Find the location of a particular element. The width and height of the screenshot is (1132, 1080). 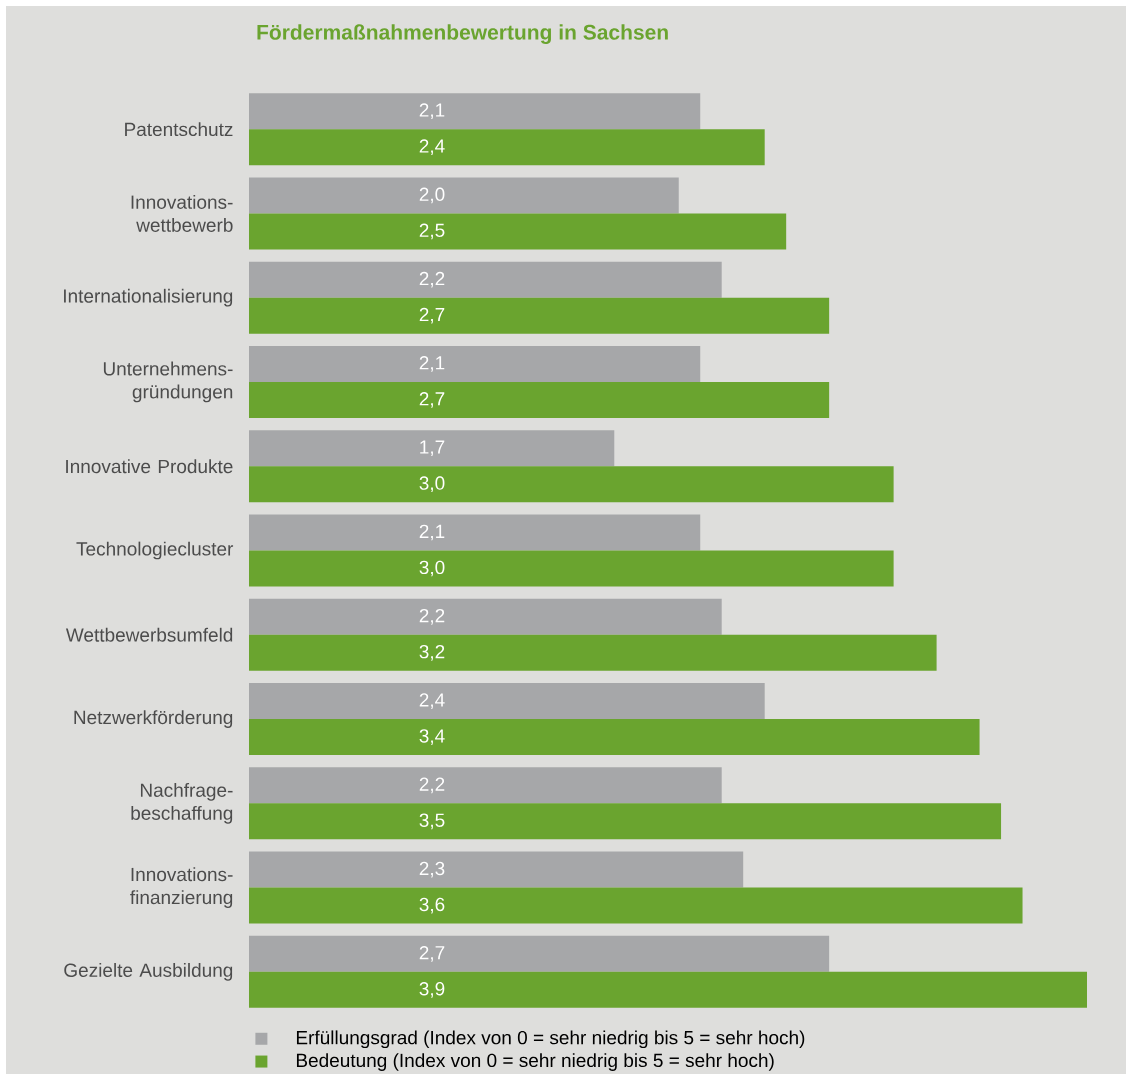

y-tick-label: Internationalisierung is located at coordinates (148, 297).